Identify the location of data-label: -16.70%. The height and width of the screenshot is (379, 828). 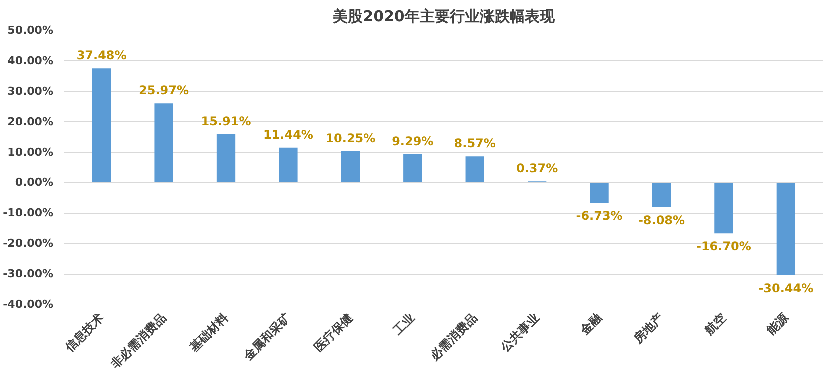
(724, 247).